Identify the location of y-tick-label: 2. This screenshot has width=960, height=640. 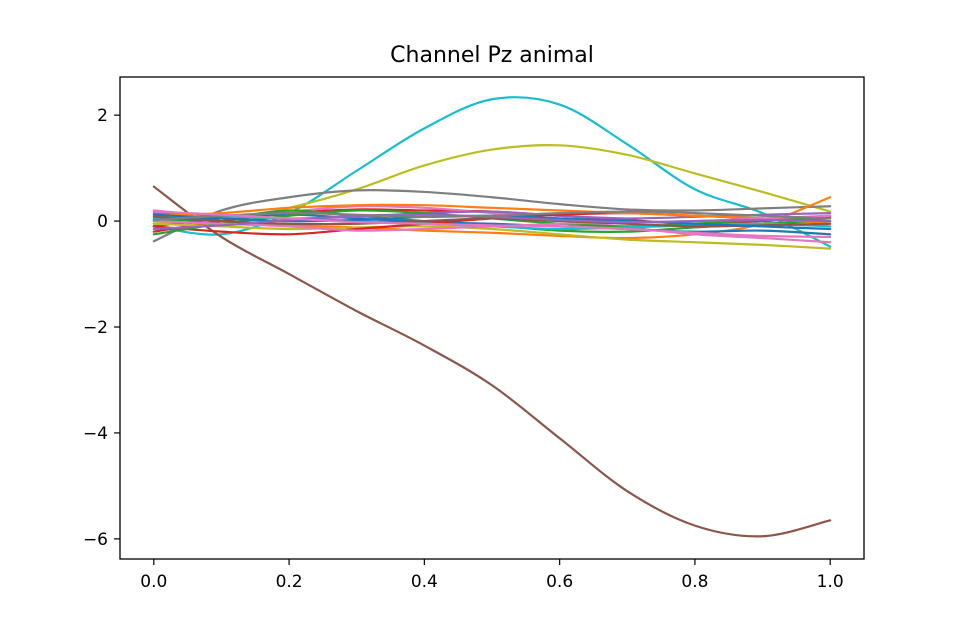
(102, 116).